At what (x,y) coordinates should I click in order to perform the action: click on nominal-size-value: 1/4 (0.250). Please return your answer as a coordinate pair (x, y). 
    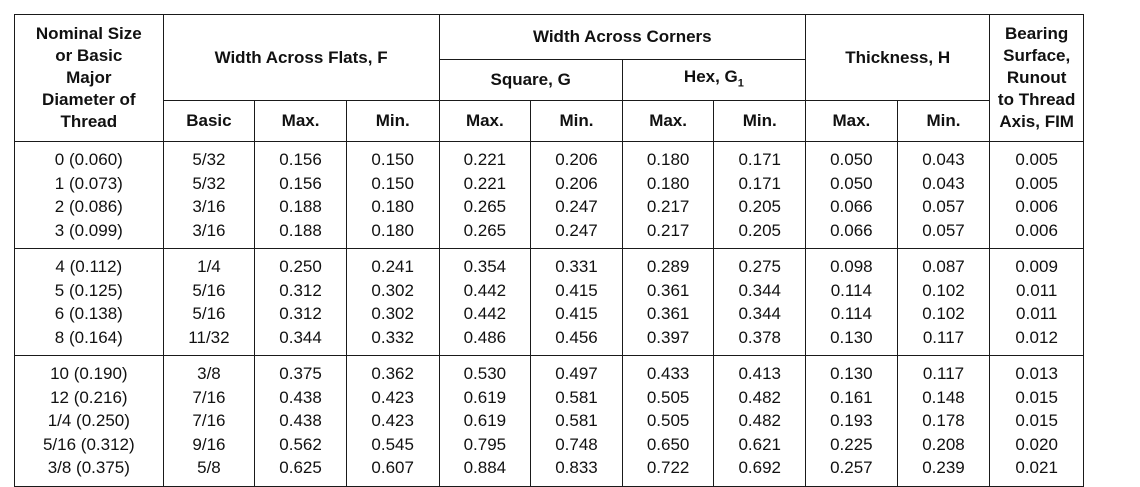
    Looking at the image, I should click on (88, 420).